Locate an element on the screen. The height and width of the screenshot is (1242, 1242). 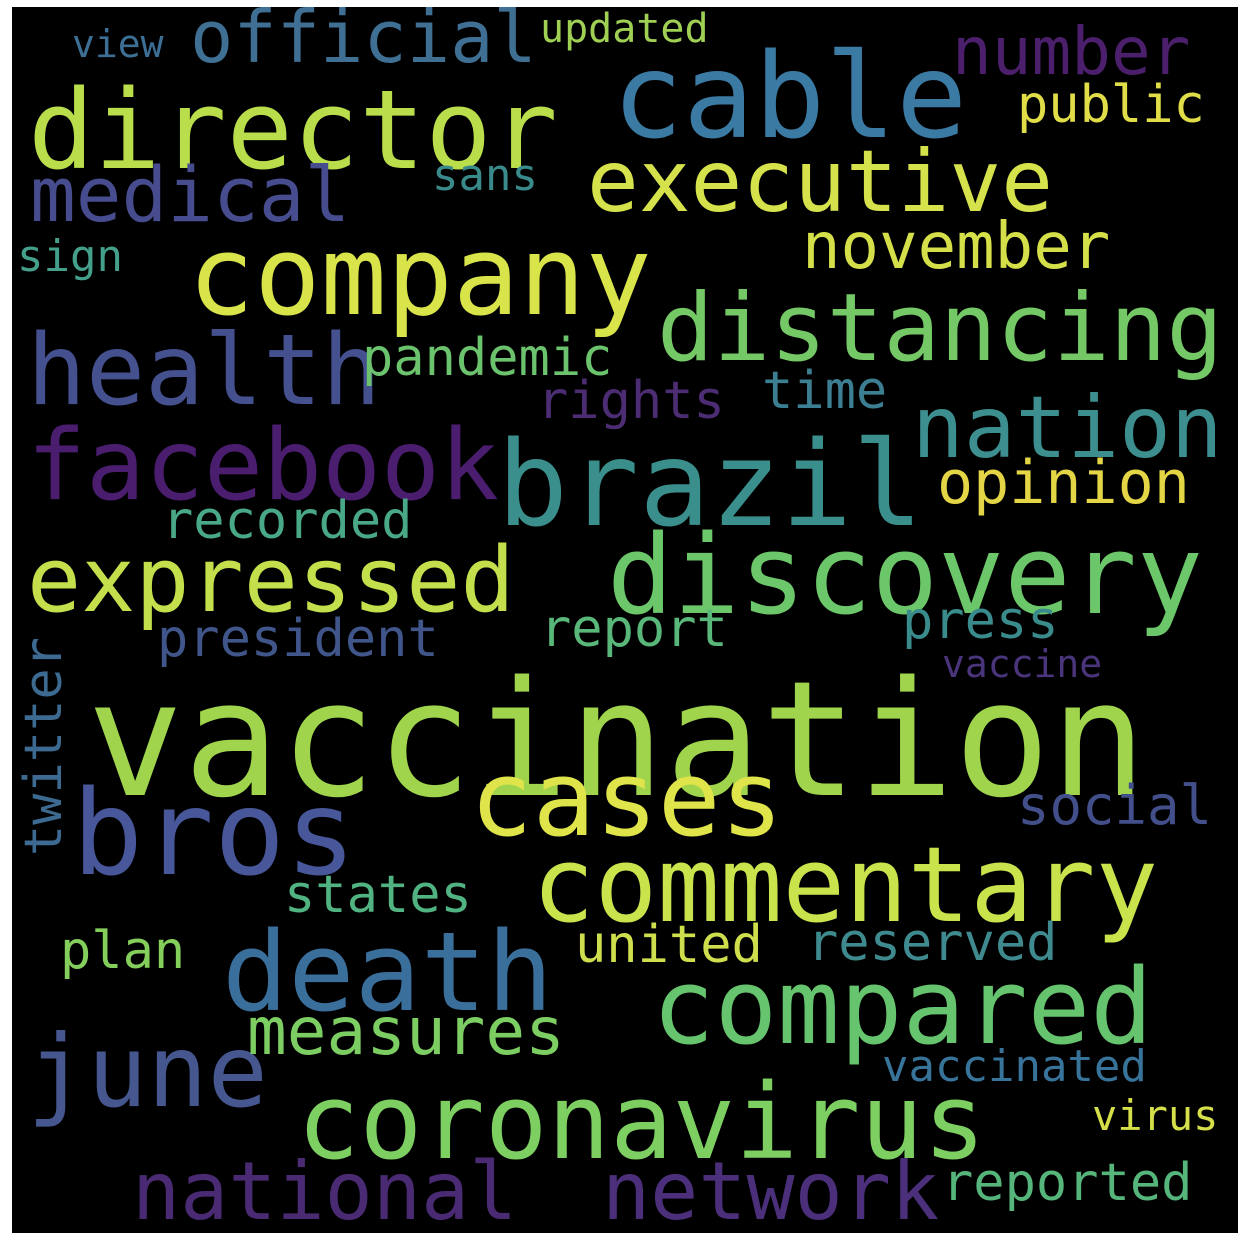
word-bros: bros is located at coordinates (214, 833).